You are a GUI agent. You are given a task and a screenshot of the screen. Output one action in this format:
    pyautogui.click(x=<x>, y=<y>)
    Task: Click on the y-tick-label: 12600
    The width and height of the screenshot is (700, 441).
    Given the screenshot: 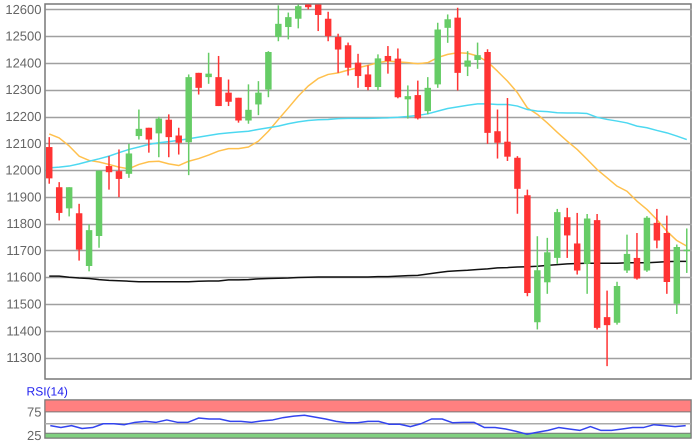 What is the action you would take?
    pyautogui.click(x=23, y=9)
    